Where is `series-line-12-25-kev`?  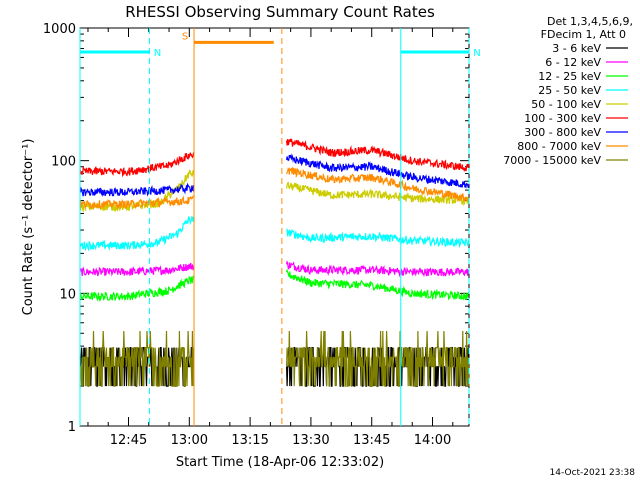 series-line-12-25-kev is located at coordinates (274, 285).